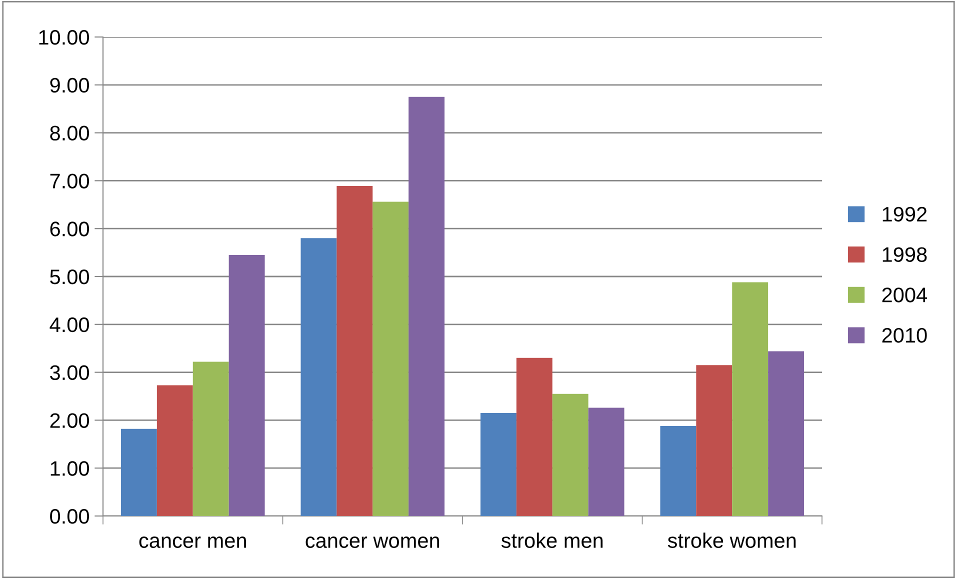 The width and height of the screenshot is (957, 579). What do you see at coordinates (69, 420) in the screenshot?
I see `y-tick-label: 2.00` at bounding box center [69, 420].